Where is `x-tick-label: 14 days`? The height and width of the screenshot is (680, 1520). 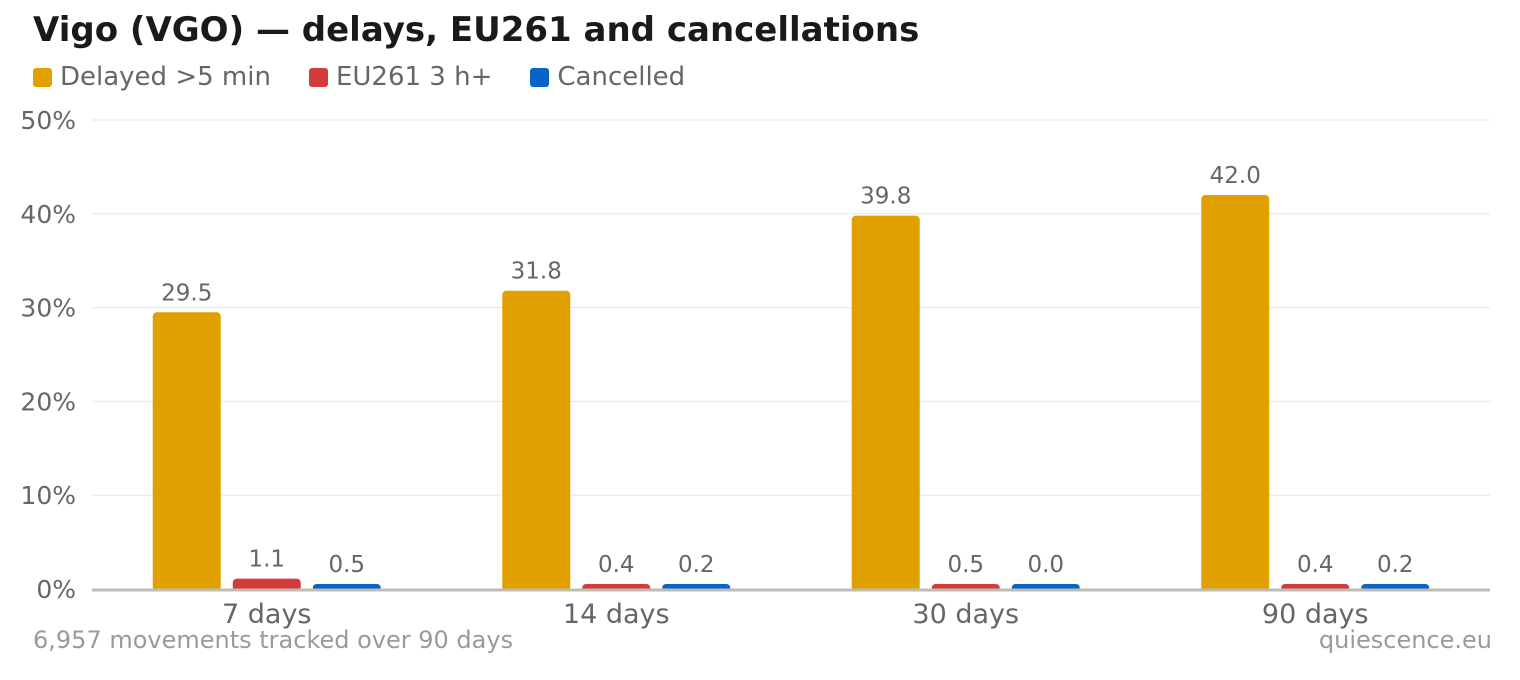 x-tick-label: 14 days is located at coordinates (616, 614).